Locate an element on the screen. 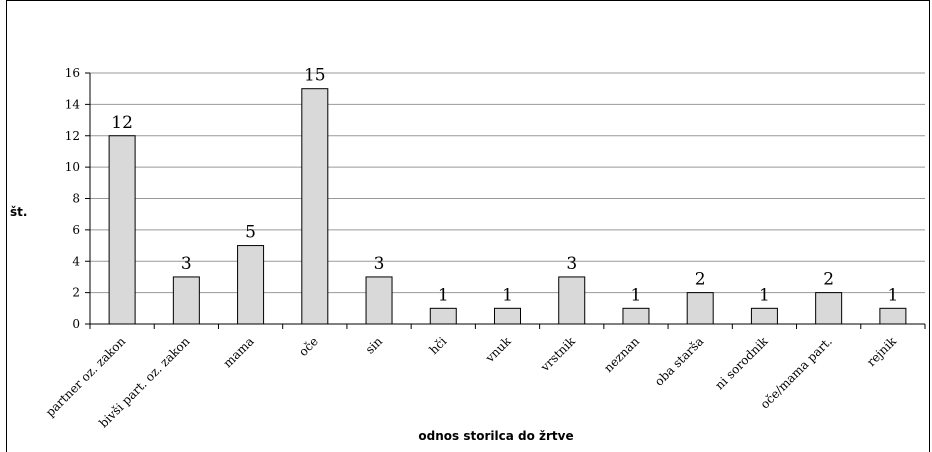  x-tick-label: ni sorodnik is located at coordinates (741, 363).